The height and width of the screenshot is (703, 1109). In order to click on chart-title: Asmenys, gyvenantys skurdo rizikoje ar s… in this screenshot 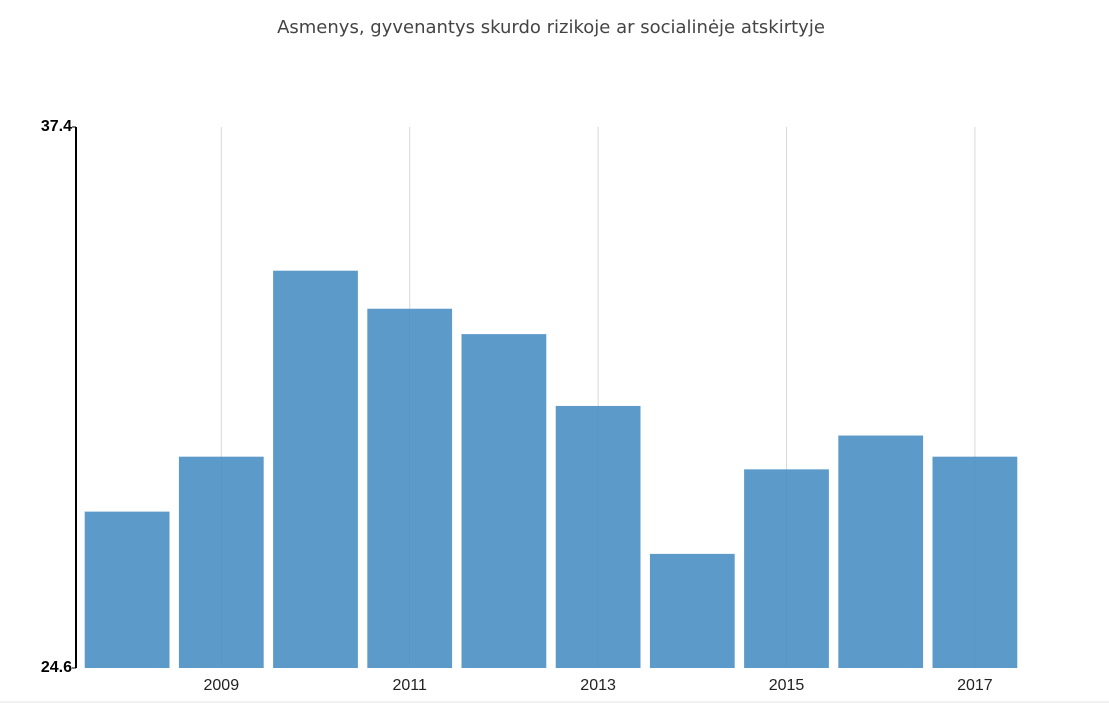, I will do `click(551, 27)`.